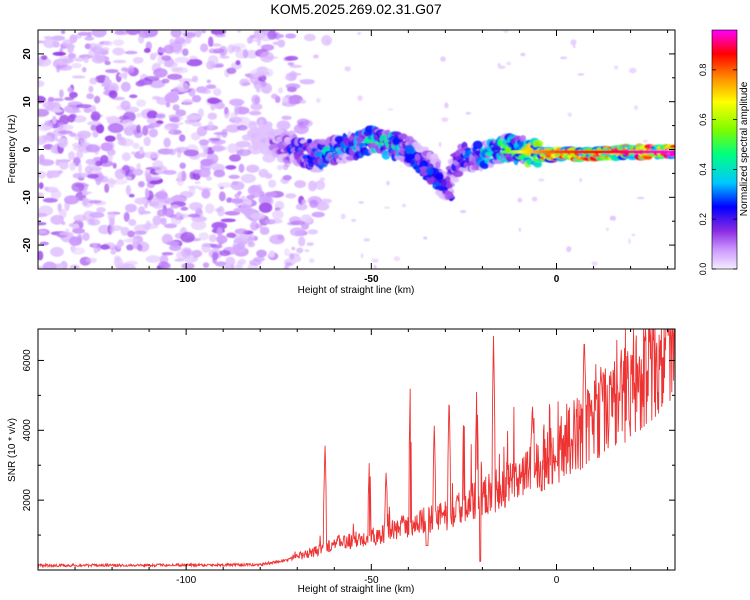 The image size is (750, 600). What do you see at coordinates (703, 269) in the screenshot?
I see `colorbar-tick-label: 0.0` at bounding box center [703, 269].